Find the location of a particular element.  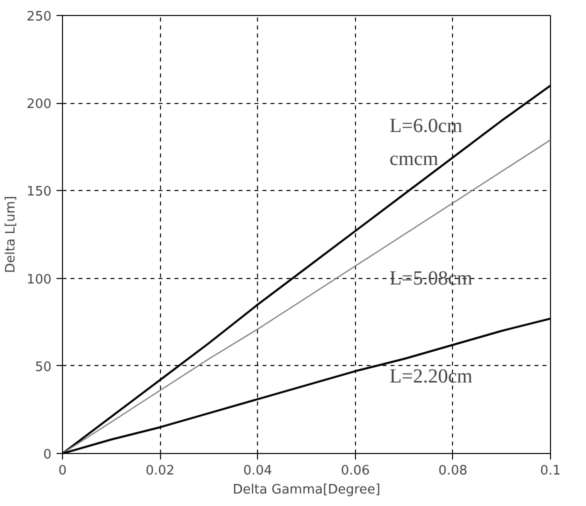

x-tick-label: 0.04 is located at coordinates (257, 471).